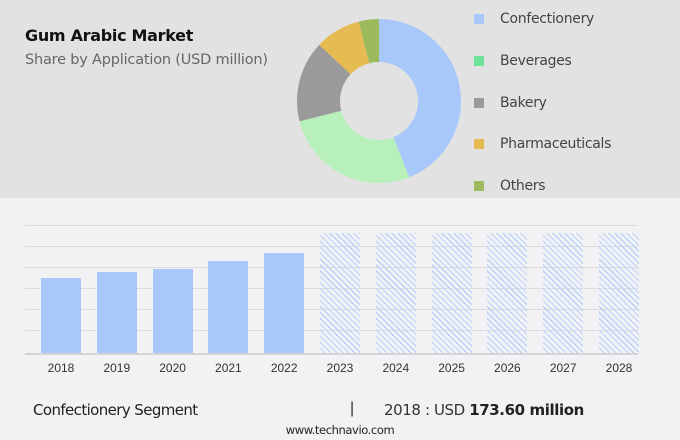  I want to click on x-tick-label: 2018, so click(61, 368).